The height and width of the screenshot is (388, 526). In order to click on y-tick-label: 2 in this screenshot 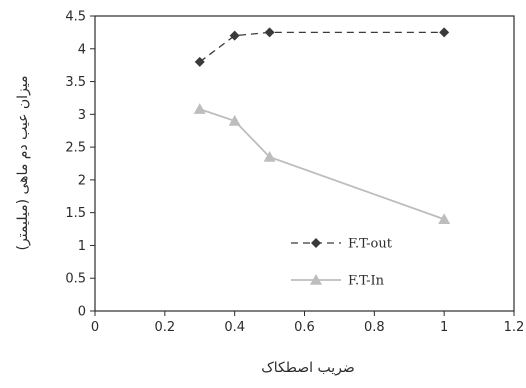, I will do `click(82, 180)`.